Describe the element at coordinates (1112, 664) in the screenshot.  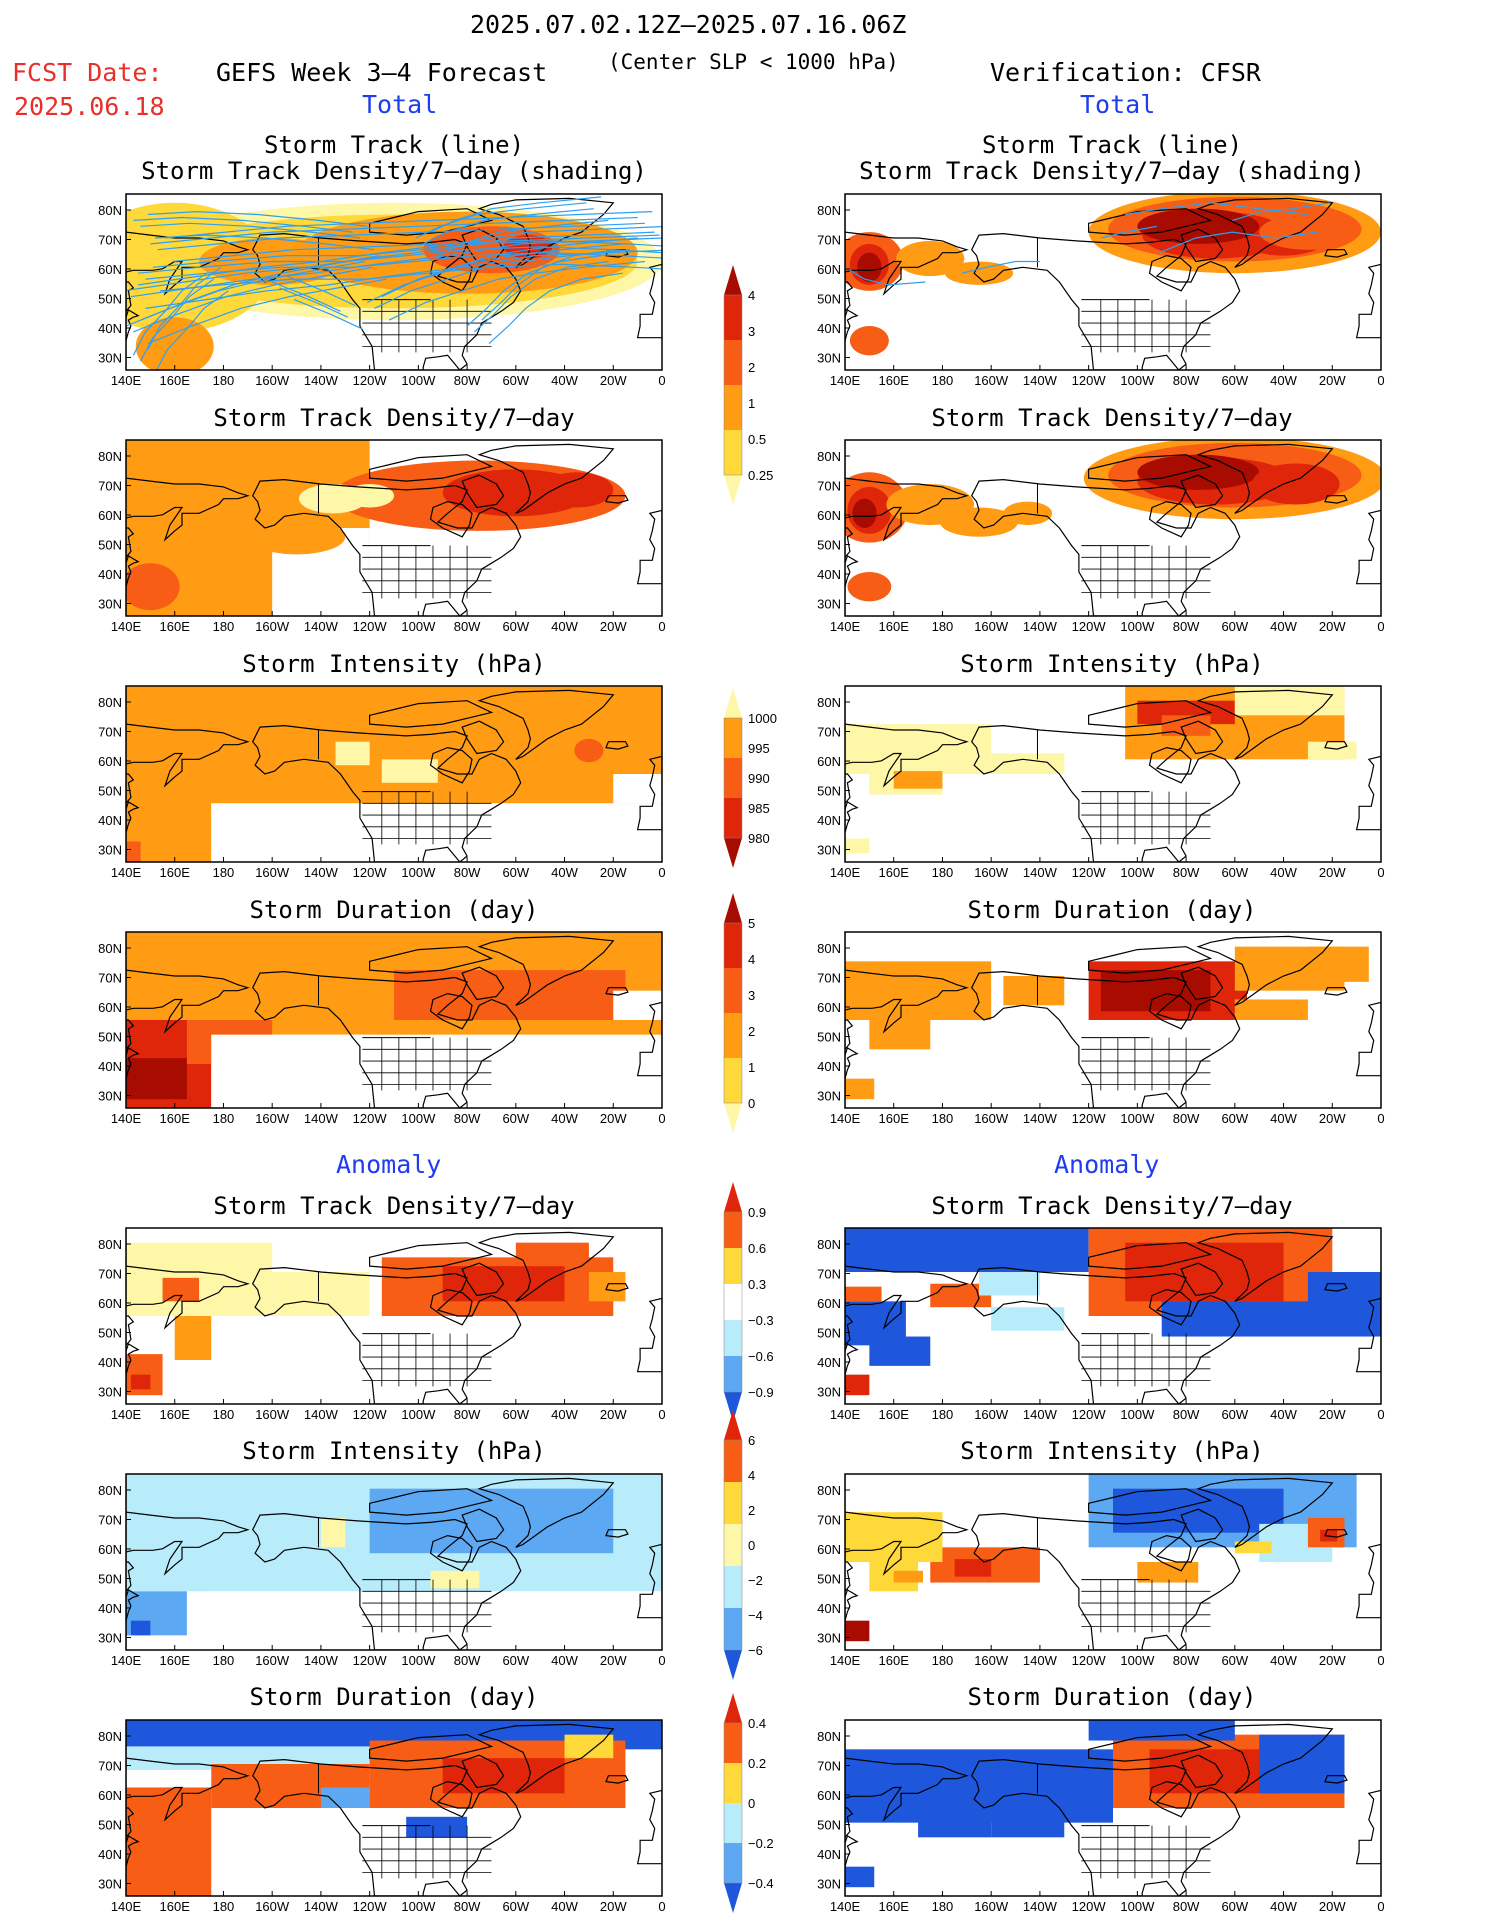
I see `panel-title-6: Storm Intensity (hPa)` at that location.